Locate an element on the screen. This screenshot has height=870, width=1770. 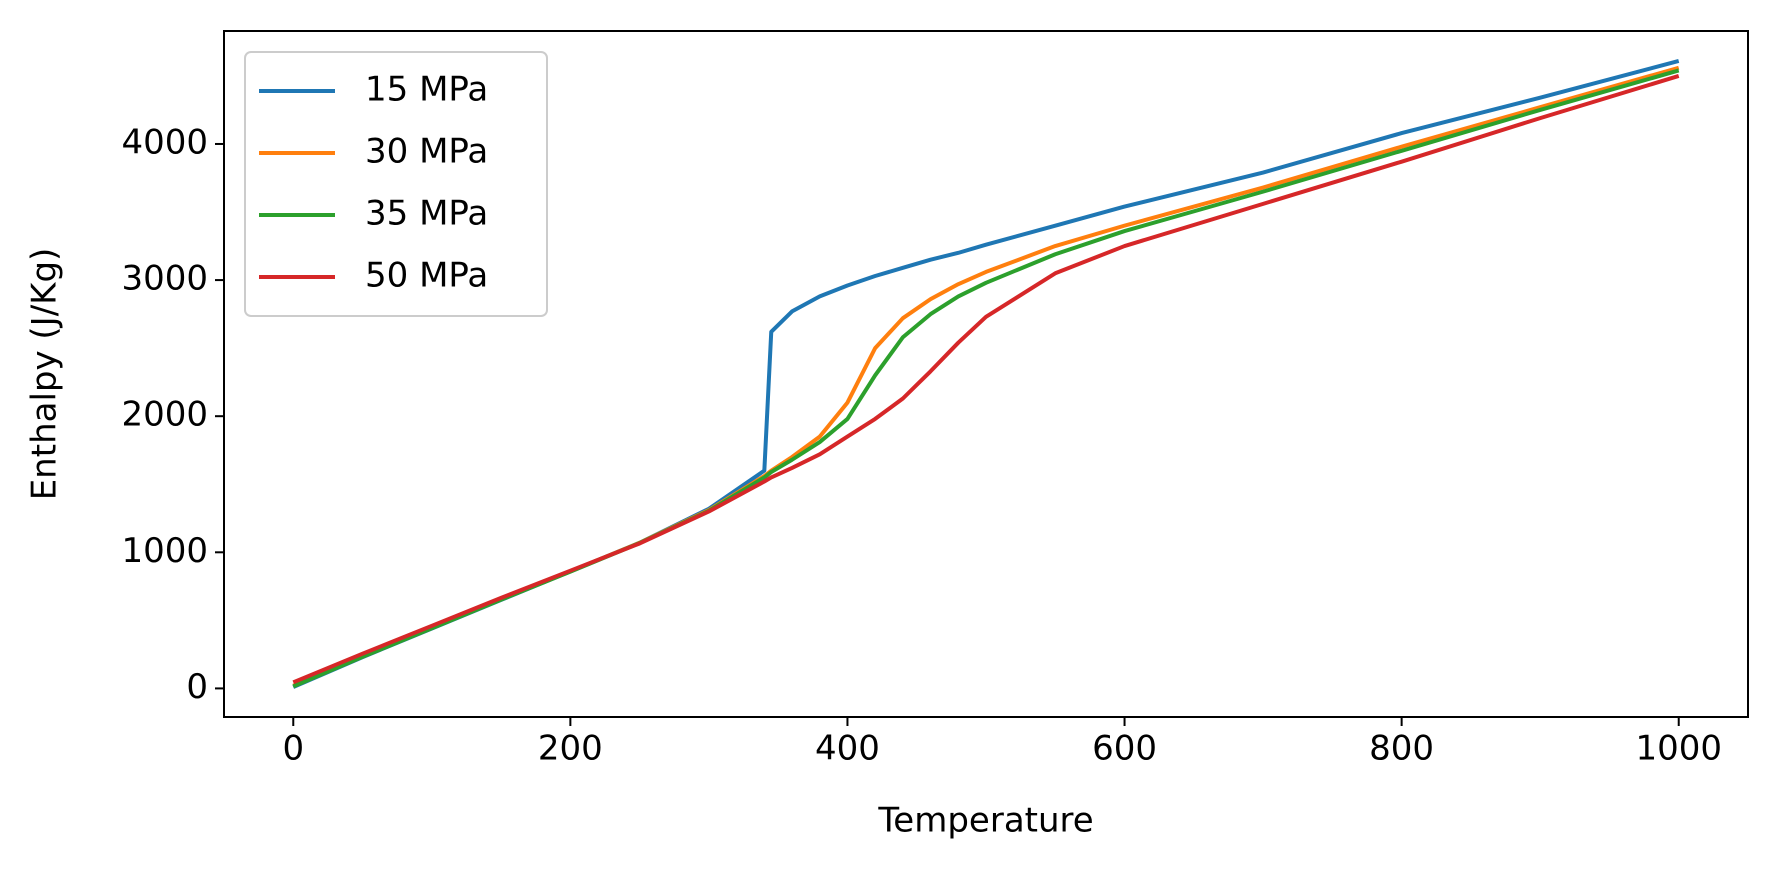
y-tick-label: 0 is located at coordinates (197, 687).